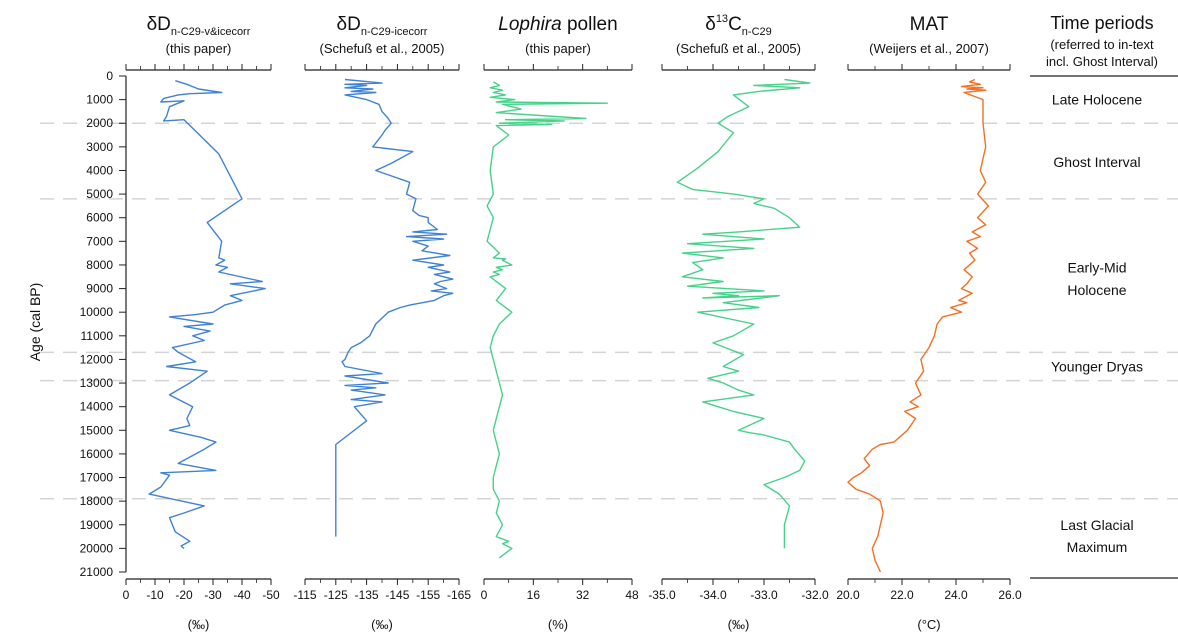 The image size is (1178, 634). Describe the element at coordinates (1097, 100) in the screenshot. I see `period-label-0: Late Holocene` at that location.